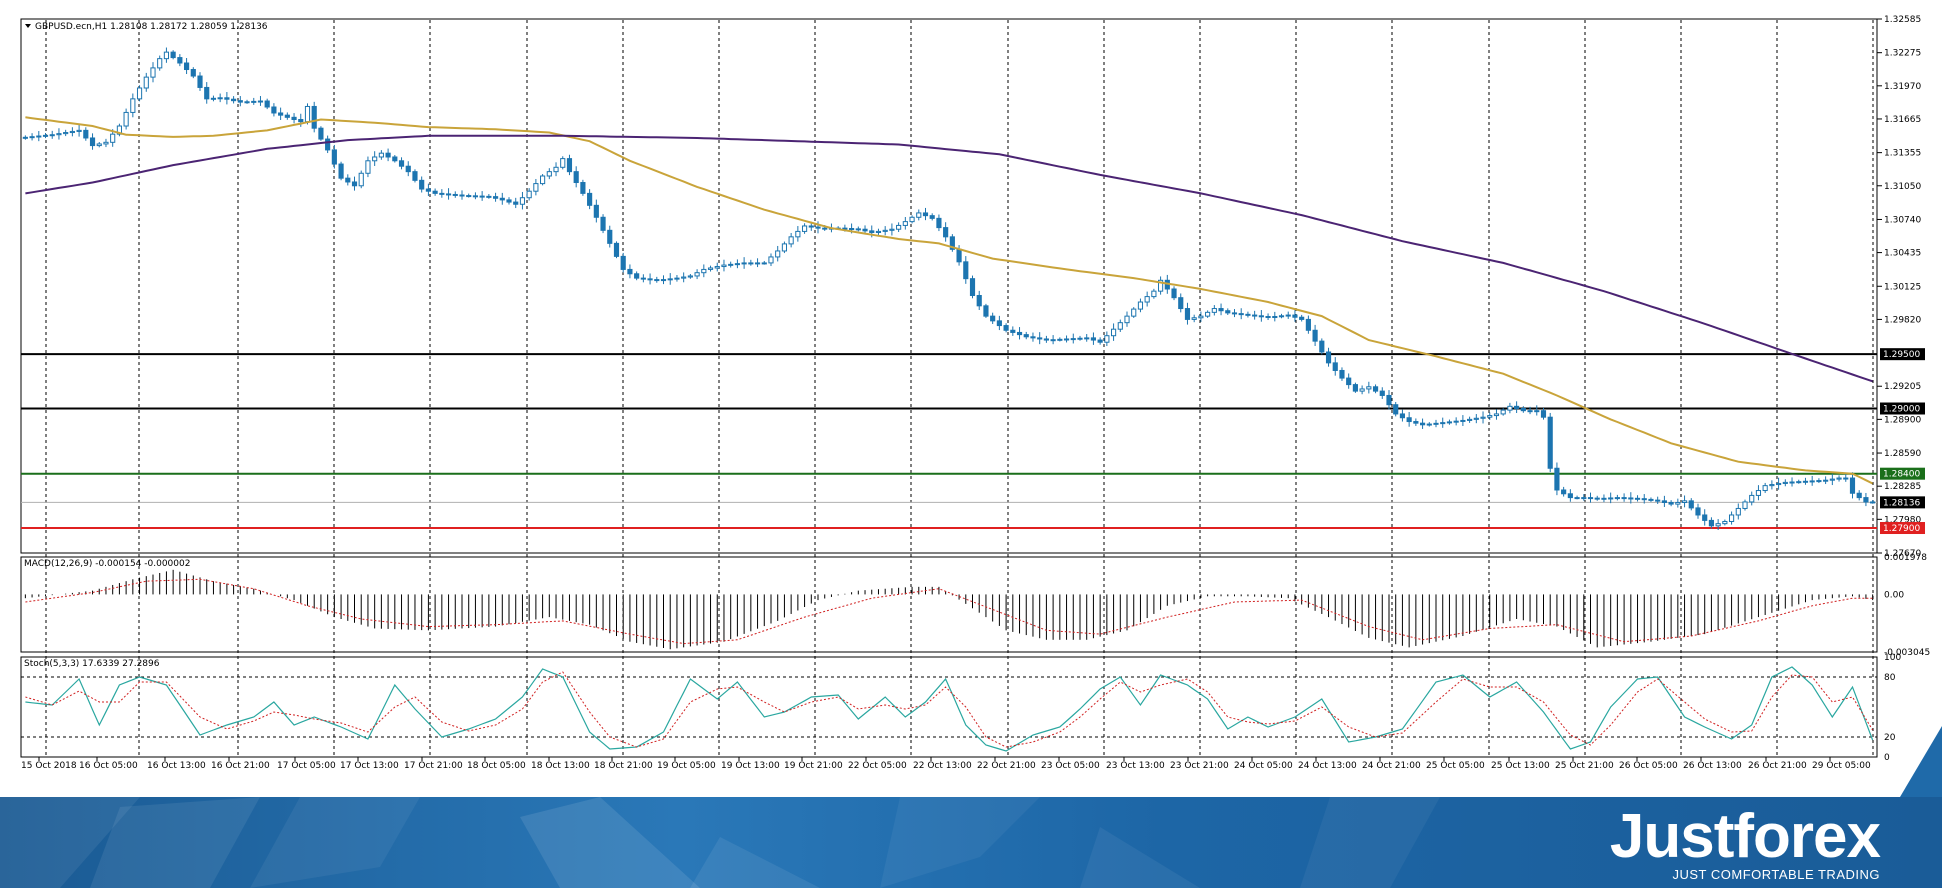 The height and width of the screenshot is (888, 1942). Describe the element at coordinates (1902, 454) in the screenshot. I see `y-axis-tick-label: 1.28590` at that location.